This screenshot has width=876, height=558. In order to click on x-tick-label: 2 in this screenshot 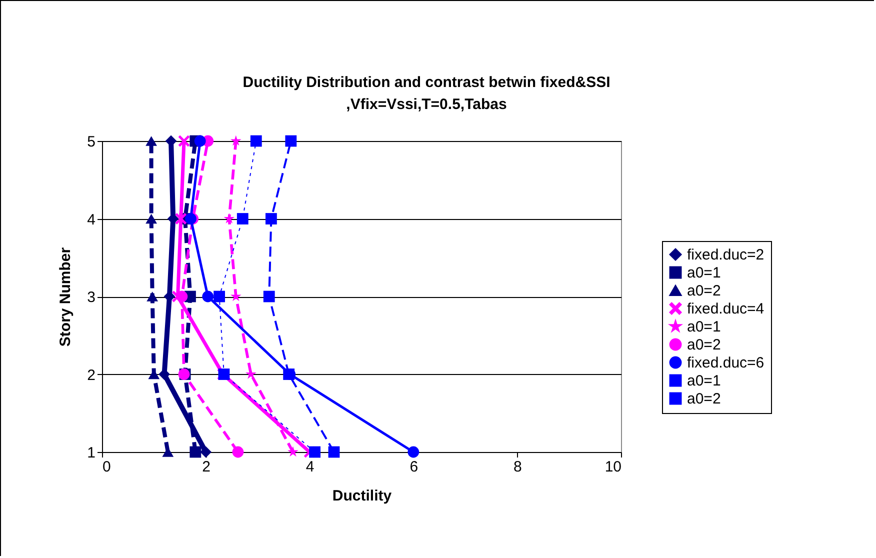, I will do `click(206, 467)`.